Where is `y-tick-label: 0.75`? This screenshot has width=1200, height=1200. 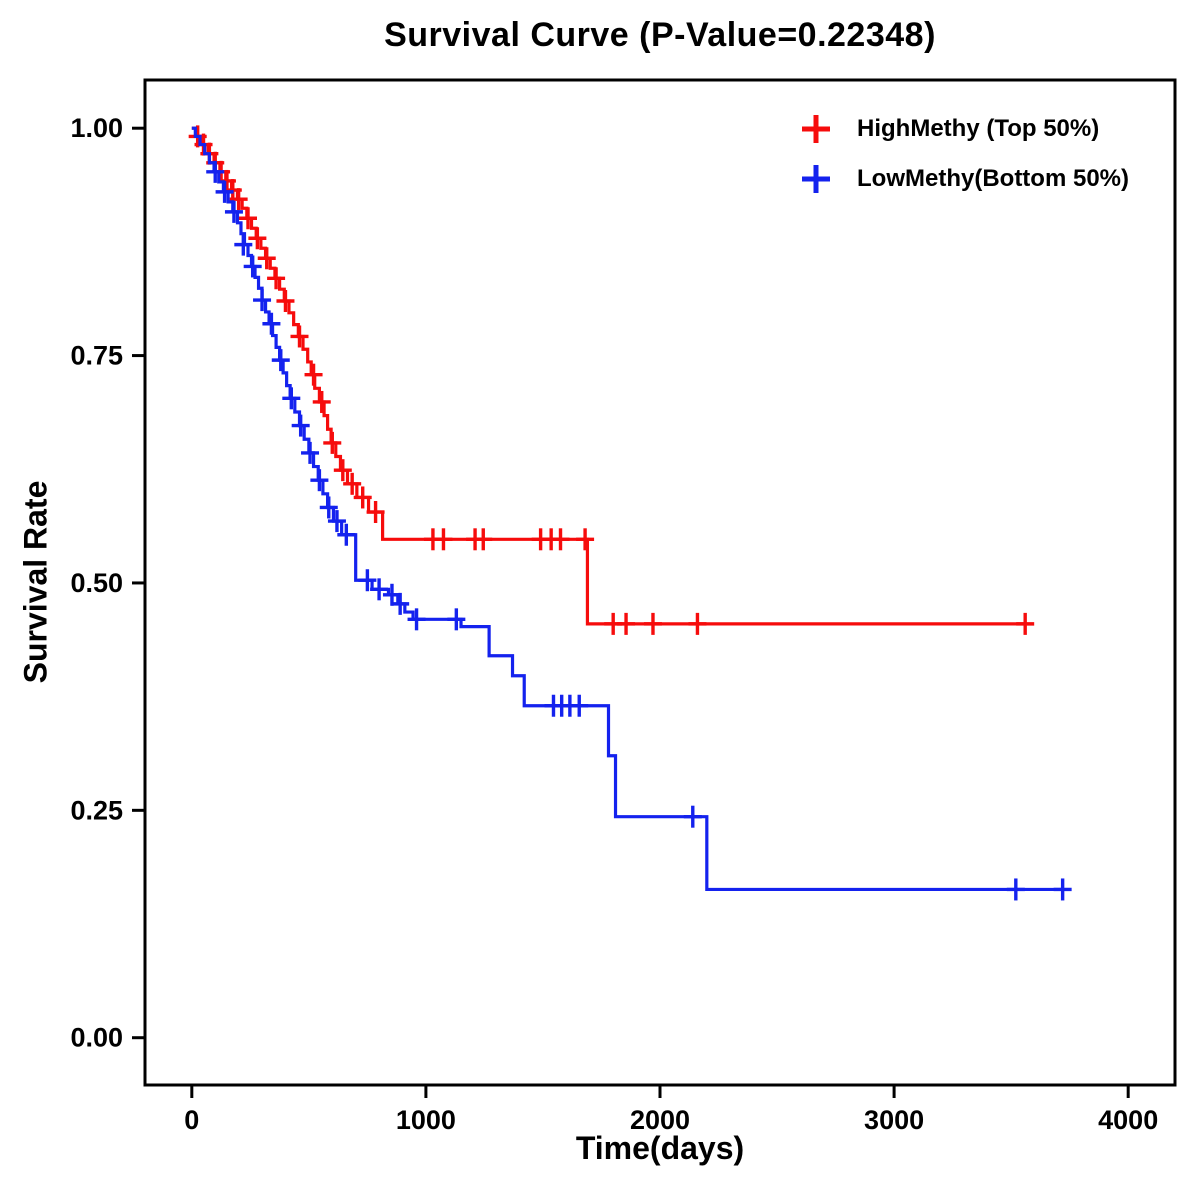 y-tick-label: 0.75 is located at coordinates (96, 356).